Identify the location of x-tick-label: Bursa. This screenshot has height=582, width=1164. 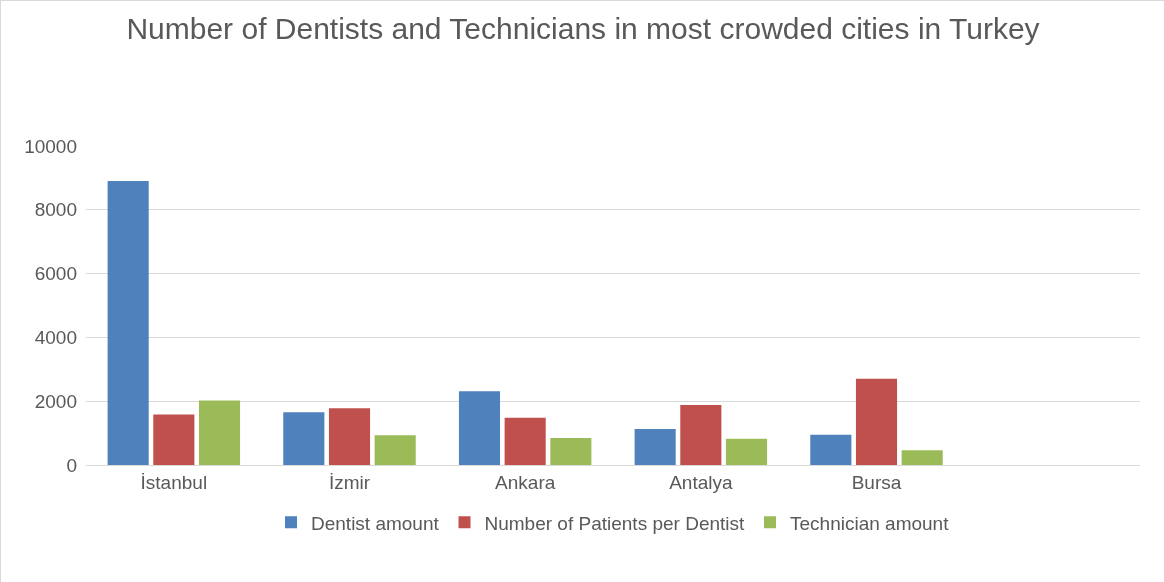
(876, 482).